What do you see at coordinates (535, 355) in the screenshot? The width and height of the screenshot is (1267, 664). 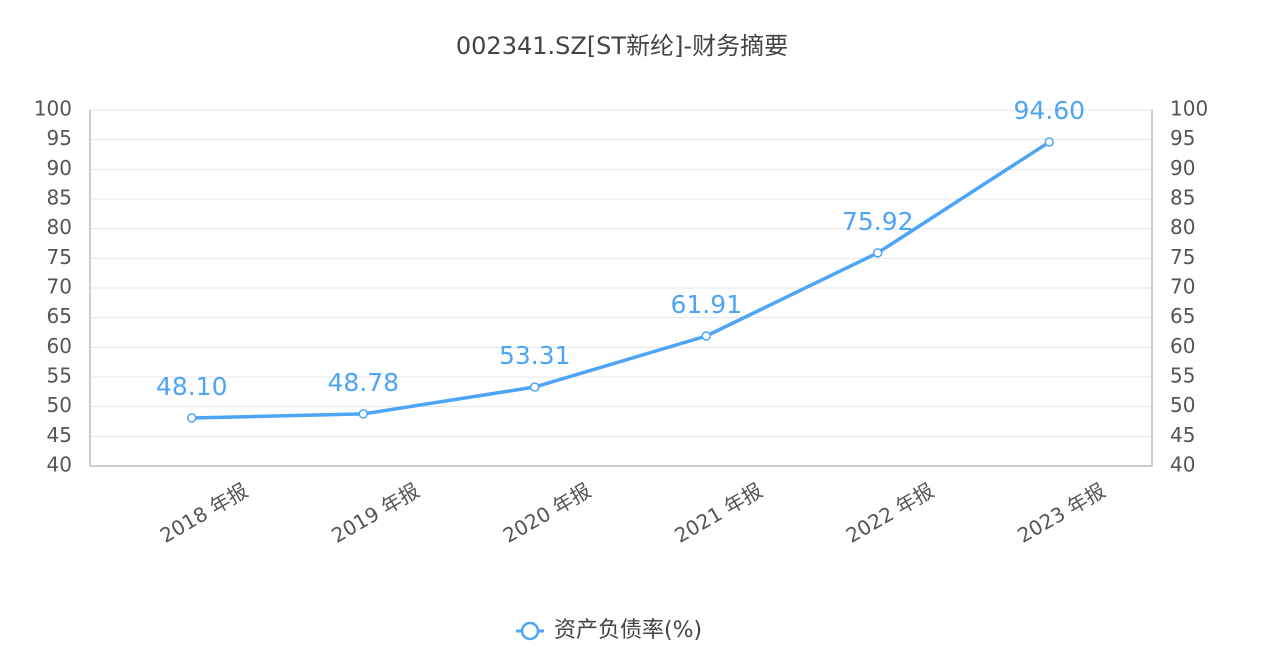 I see `value-label: 53.31` at bounding box center [535, 355].